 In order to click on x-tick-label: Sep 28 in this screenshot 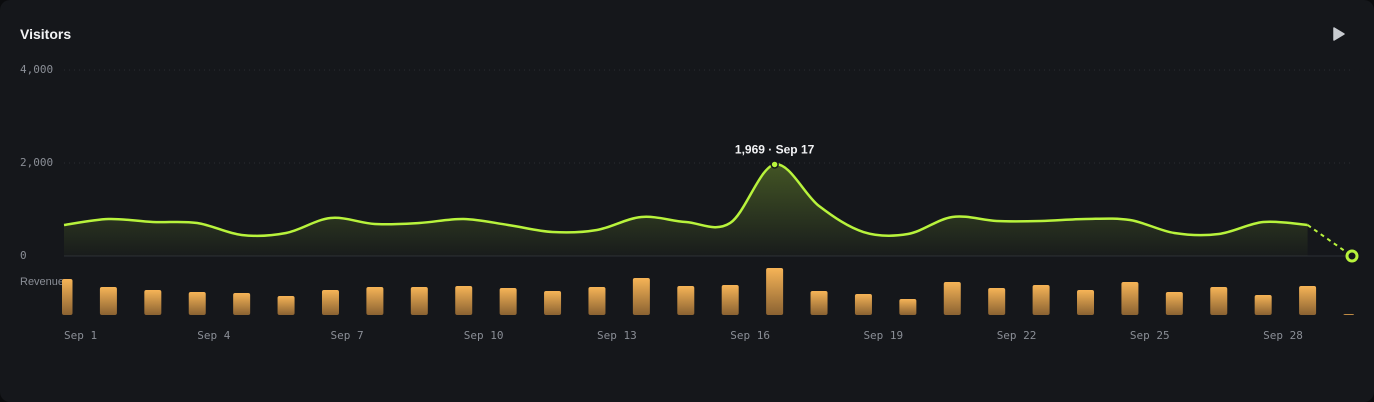, I will do `click(1283, 335)`.